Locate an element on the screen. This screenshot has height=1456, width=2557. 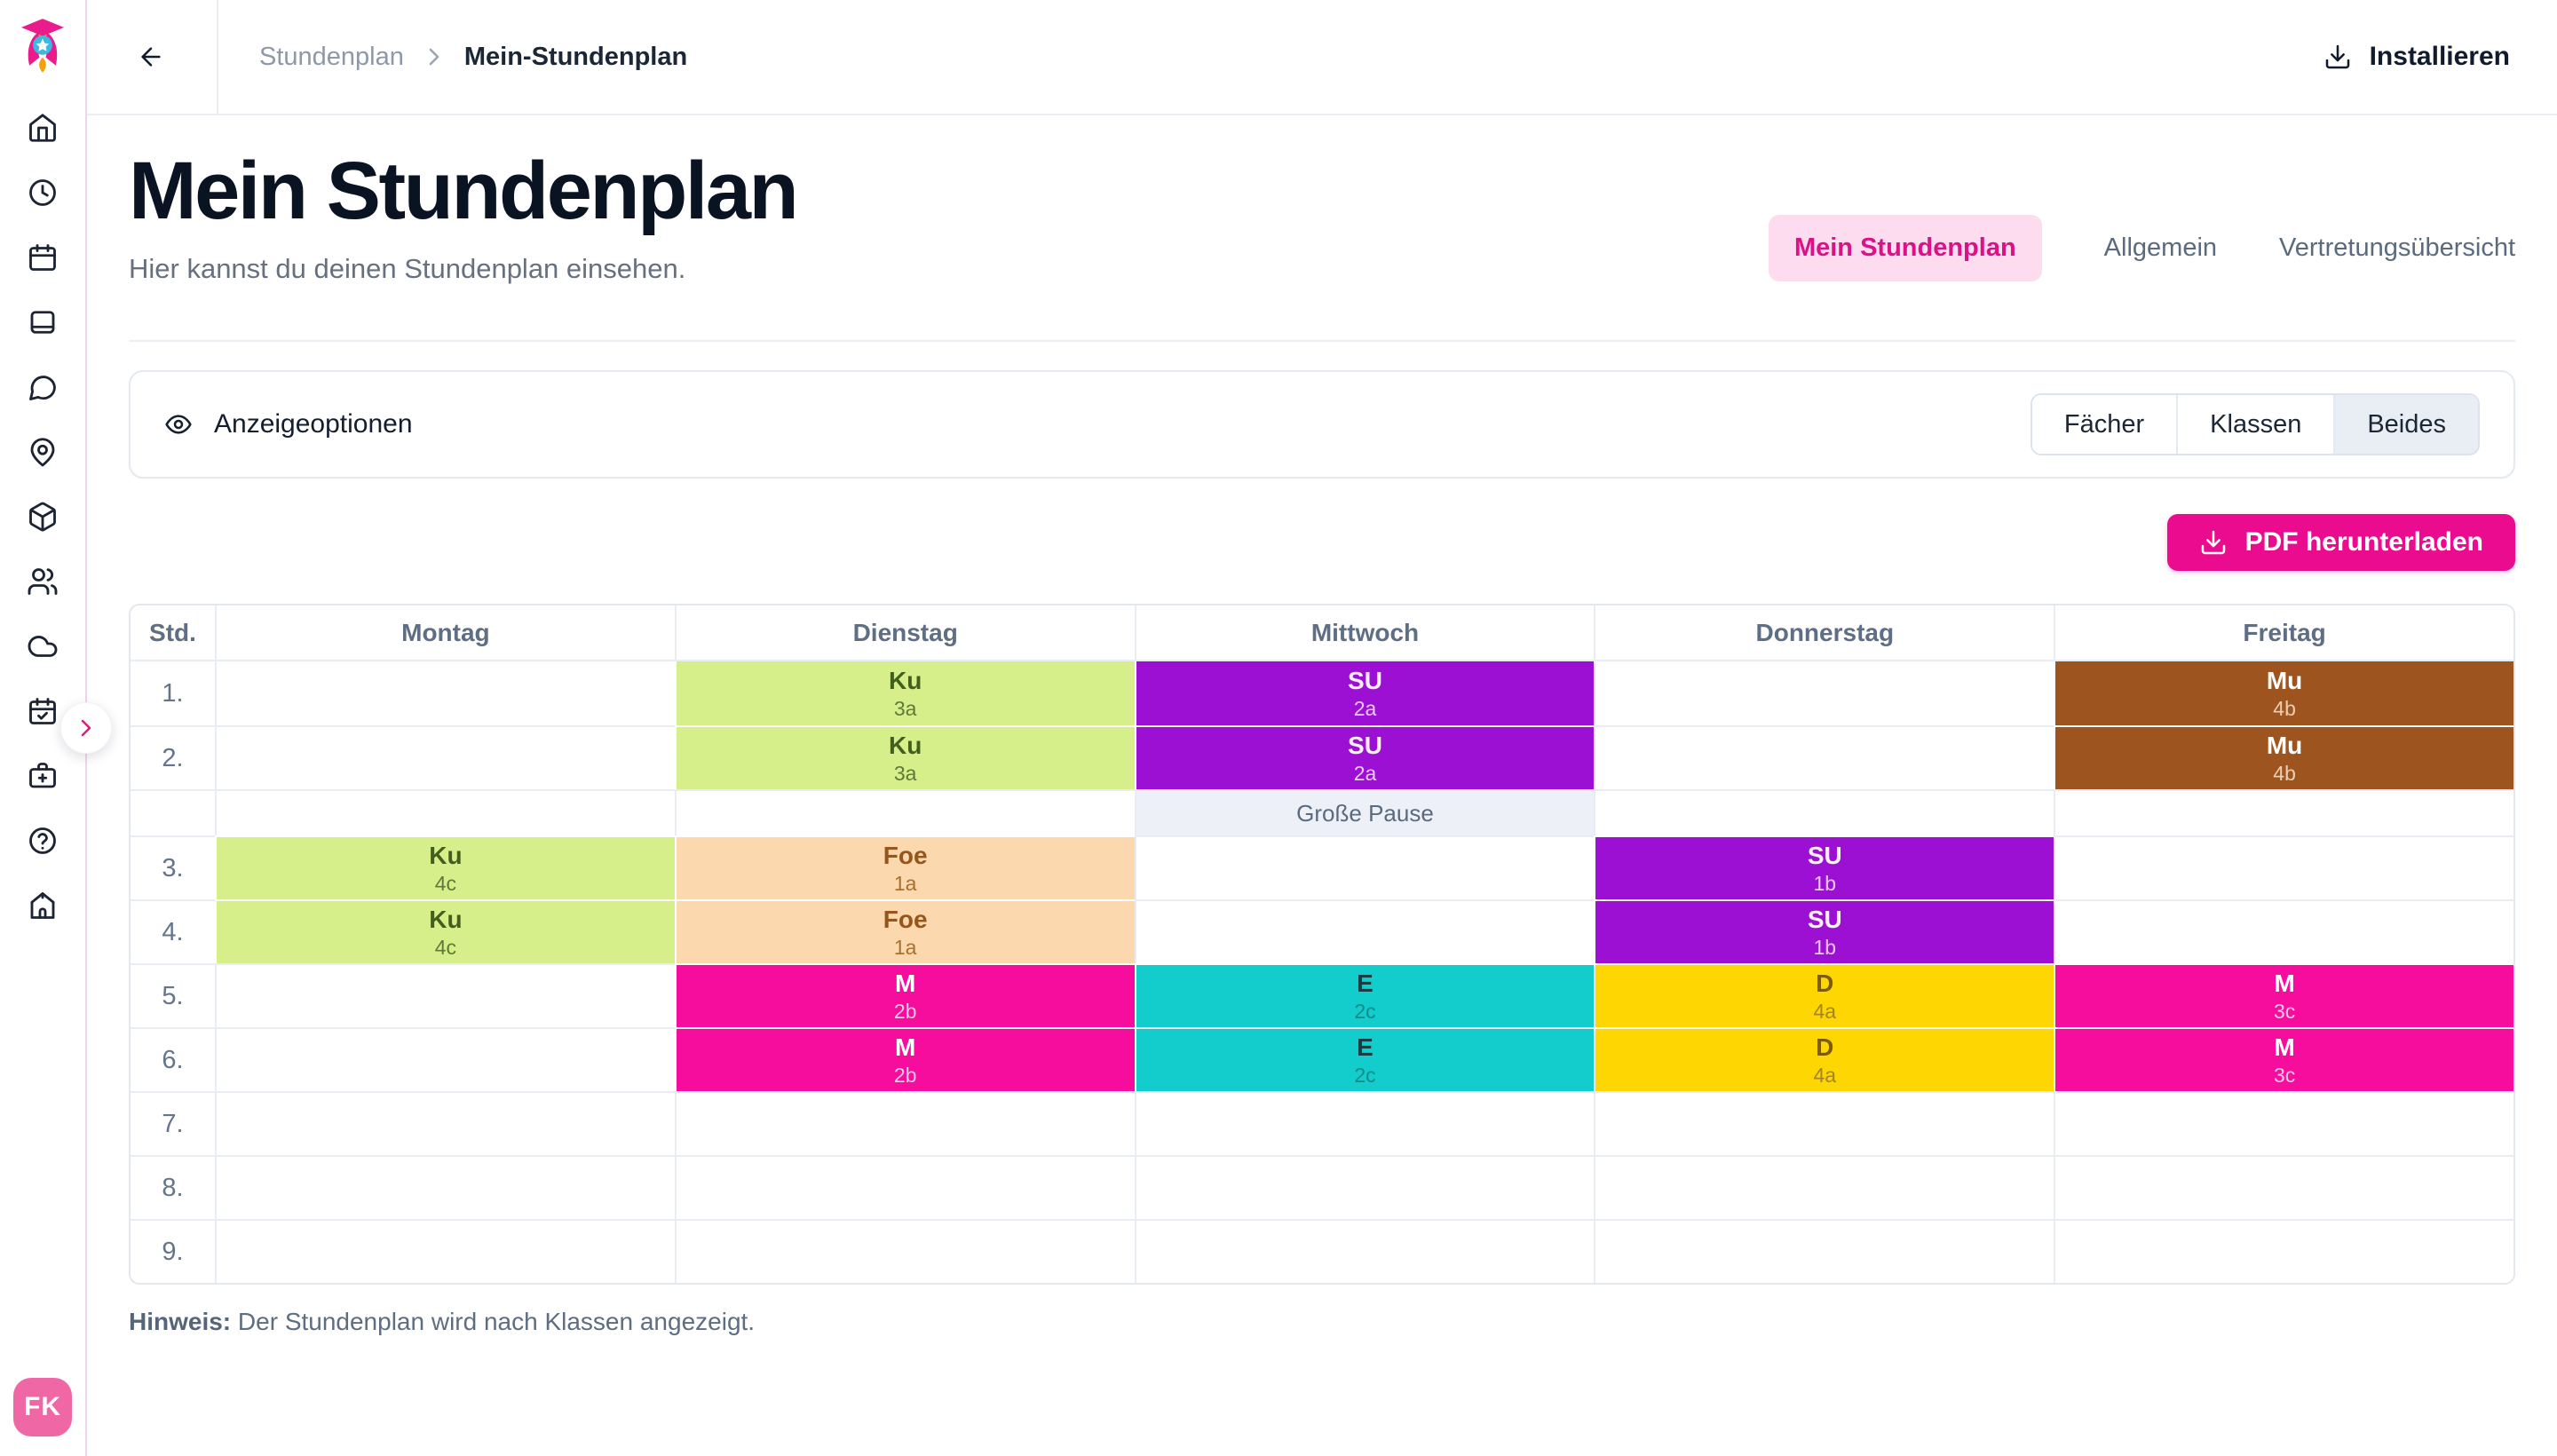
medical-bag-icon is located at coordinates (42, 775).